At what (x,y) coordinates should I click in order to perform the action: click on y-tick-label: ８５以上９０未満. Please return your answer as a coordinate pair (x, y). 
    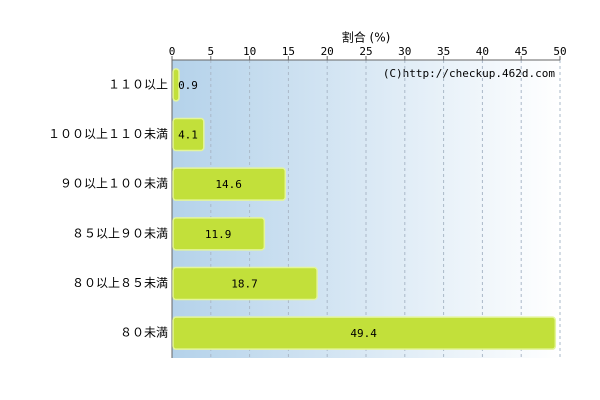
    Looking at the image, I should click on (120, 233).